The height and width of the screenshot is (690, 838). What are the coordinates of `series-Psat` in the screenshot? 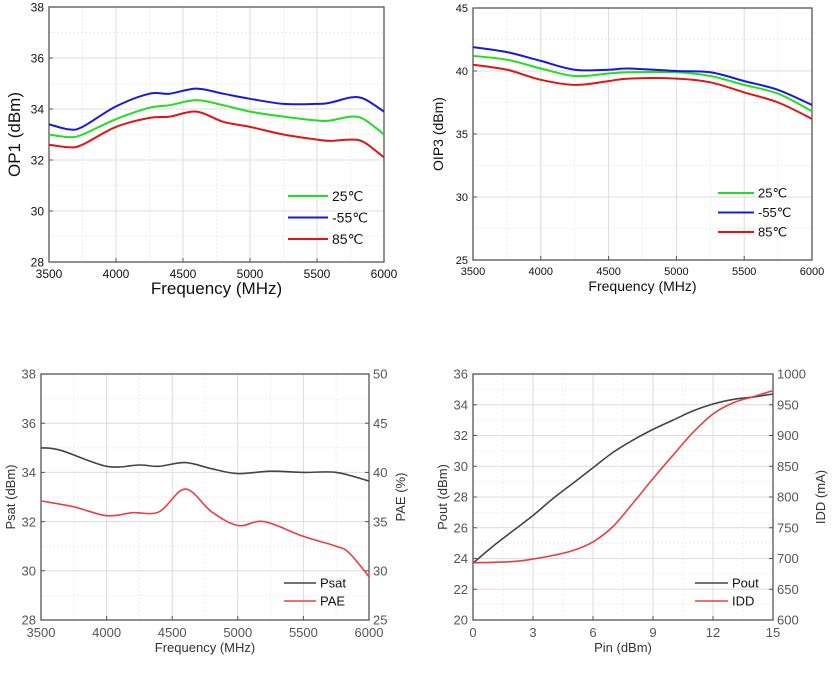 It's located at (205, 464).